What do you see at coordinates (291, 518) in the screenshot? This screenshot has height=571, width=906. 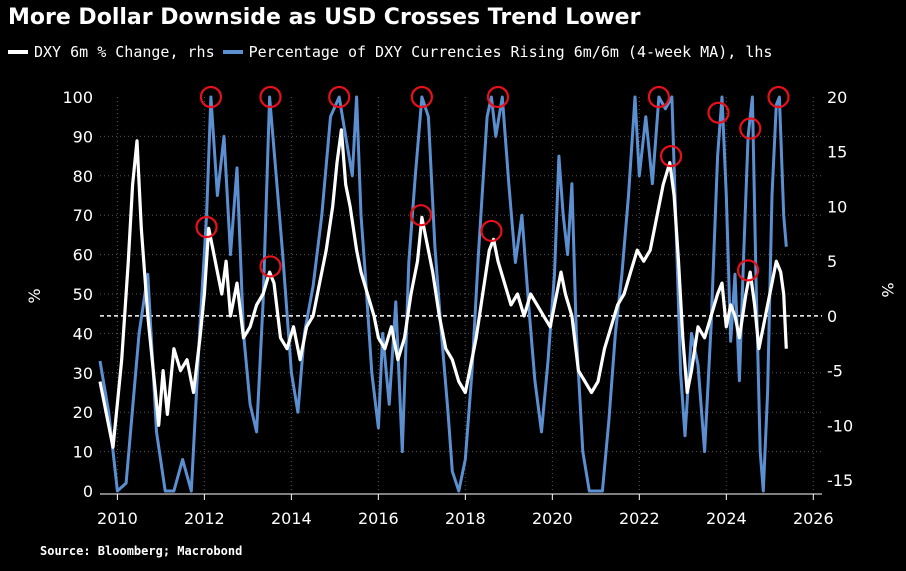 I see `x-tick-label: 2014` at bounding box center [291, 518].